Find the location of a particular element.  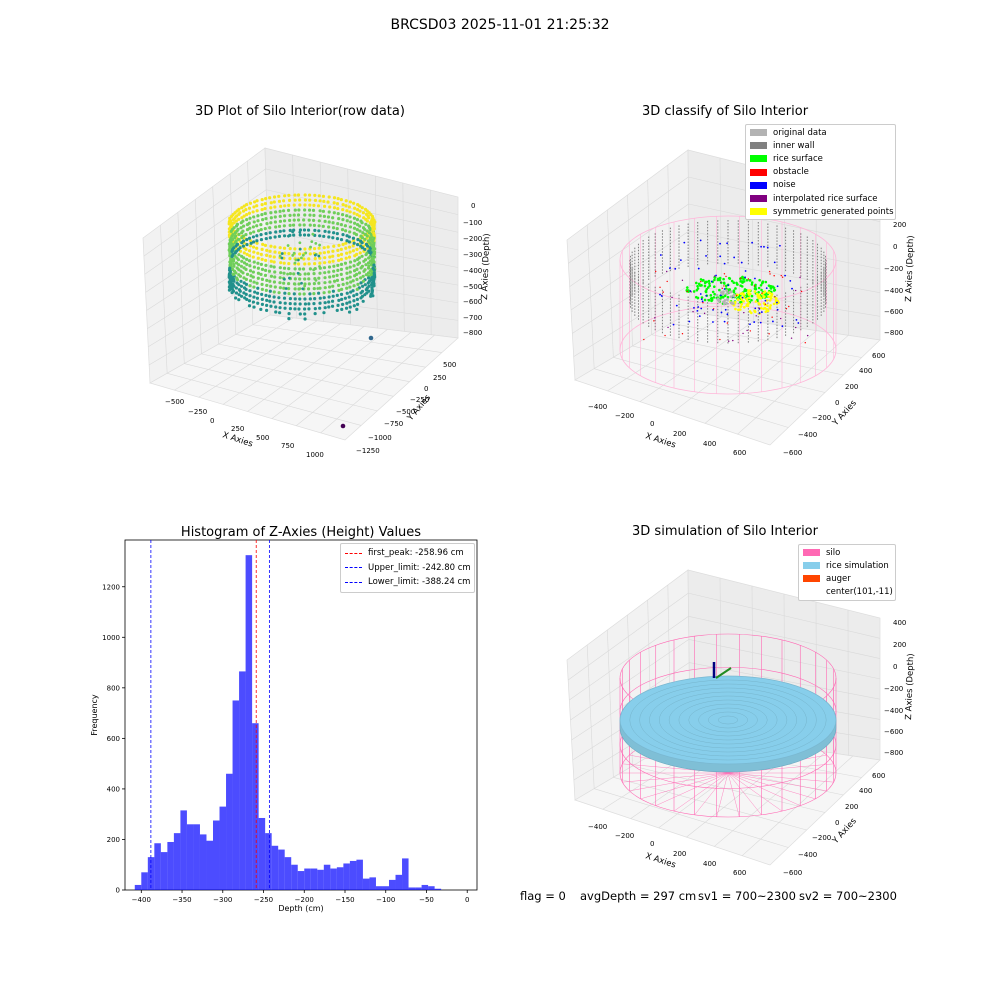

rice-top is located at coordinates (728, 720).